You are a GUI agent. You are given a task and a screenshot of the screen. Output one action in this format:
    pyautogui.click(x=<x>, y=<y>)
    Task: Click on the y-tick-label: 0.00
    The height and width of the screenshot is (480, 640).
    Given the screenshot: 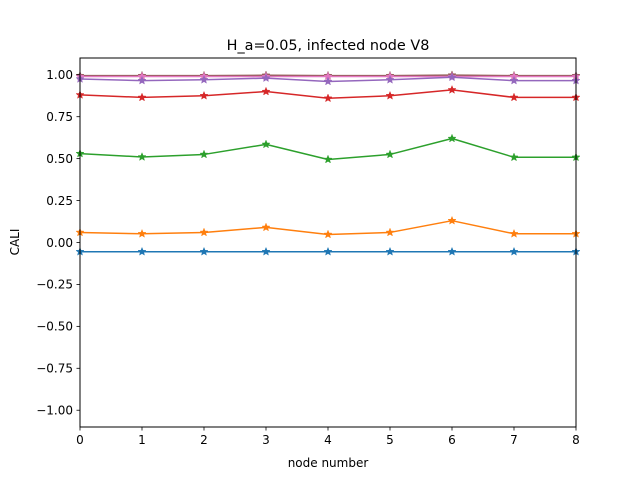 What is the action you would take?
    pyautogui.click(x=59, y=243)
    